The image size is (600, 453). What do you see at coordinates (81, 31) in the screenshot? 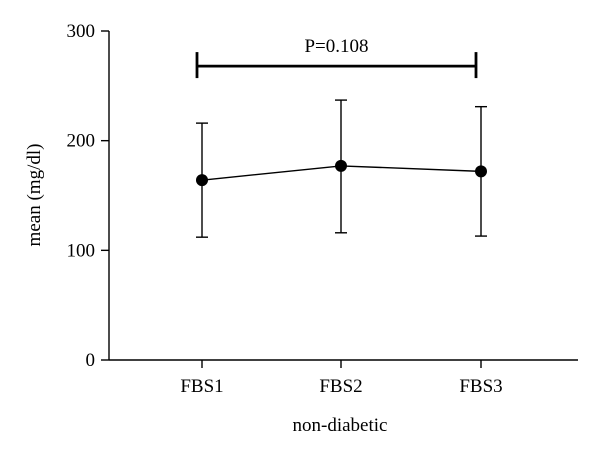
I see `y-tick-label: 300` at bounding box center [81, 31].